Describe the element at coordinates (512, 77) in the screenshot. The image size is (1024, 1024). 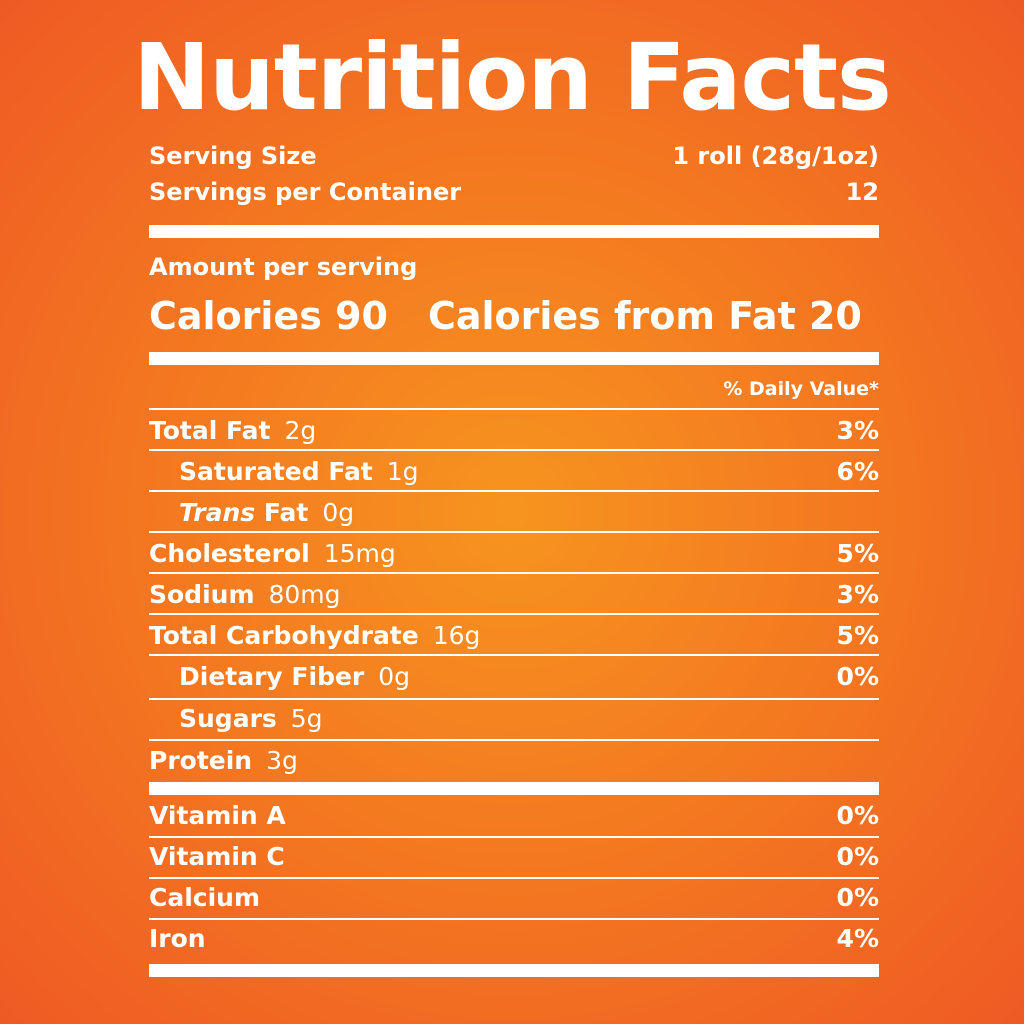
I see `nutrition-title: Nutrition Facts` at that location.